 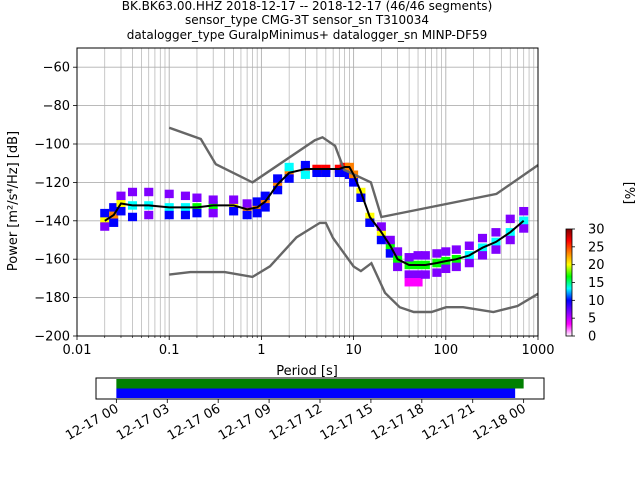 I want to click on mode-curve, so click(x=314, y=216).